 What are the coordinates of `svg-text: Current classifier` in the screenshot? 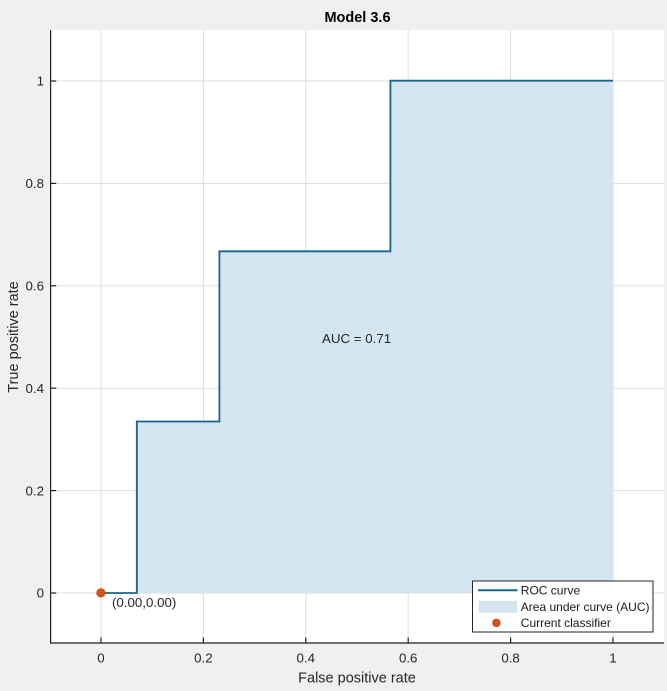 It's located at (566, 623).